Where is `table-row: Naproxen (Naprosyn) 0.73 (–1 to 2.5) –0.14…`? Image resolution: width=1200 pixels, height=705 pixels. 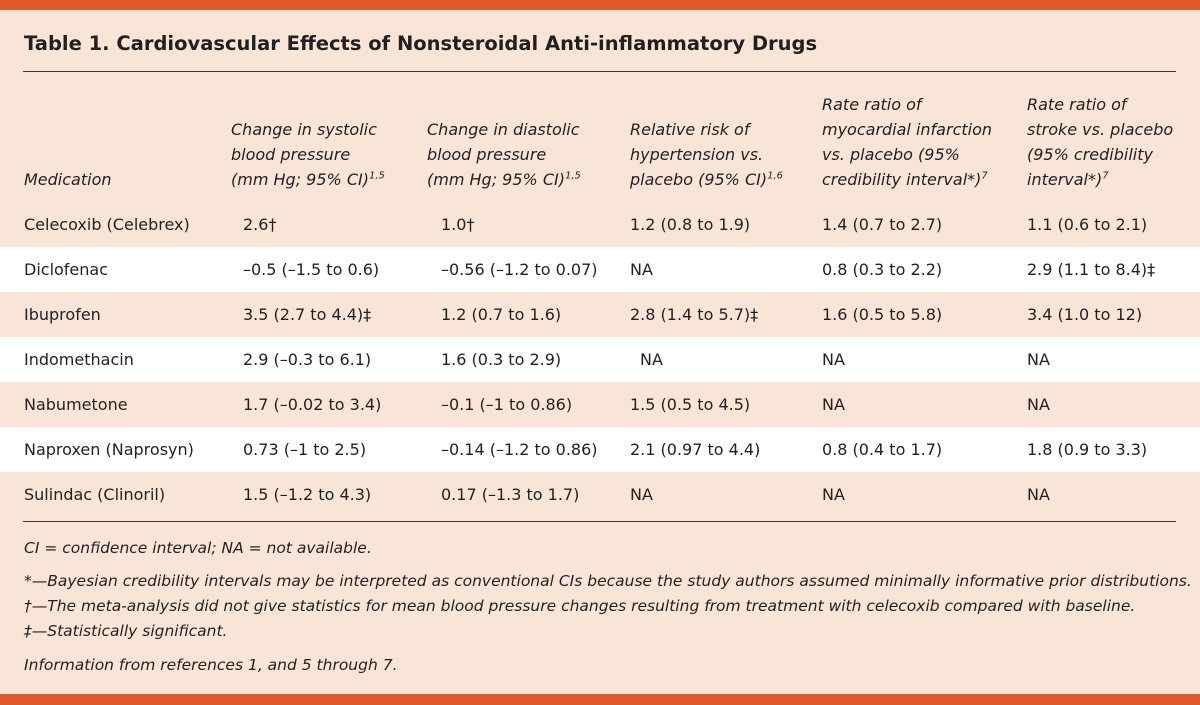
table-row: Naproxen (Naprosyn) 0.73 (–1 to 2.5) –0.14… is located at coordinates (600, 449).